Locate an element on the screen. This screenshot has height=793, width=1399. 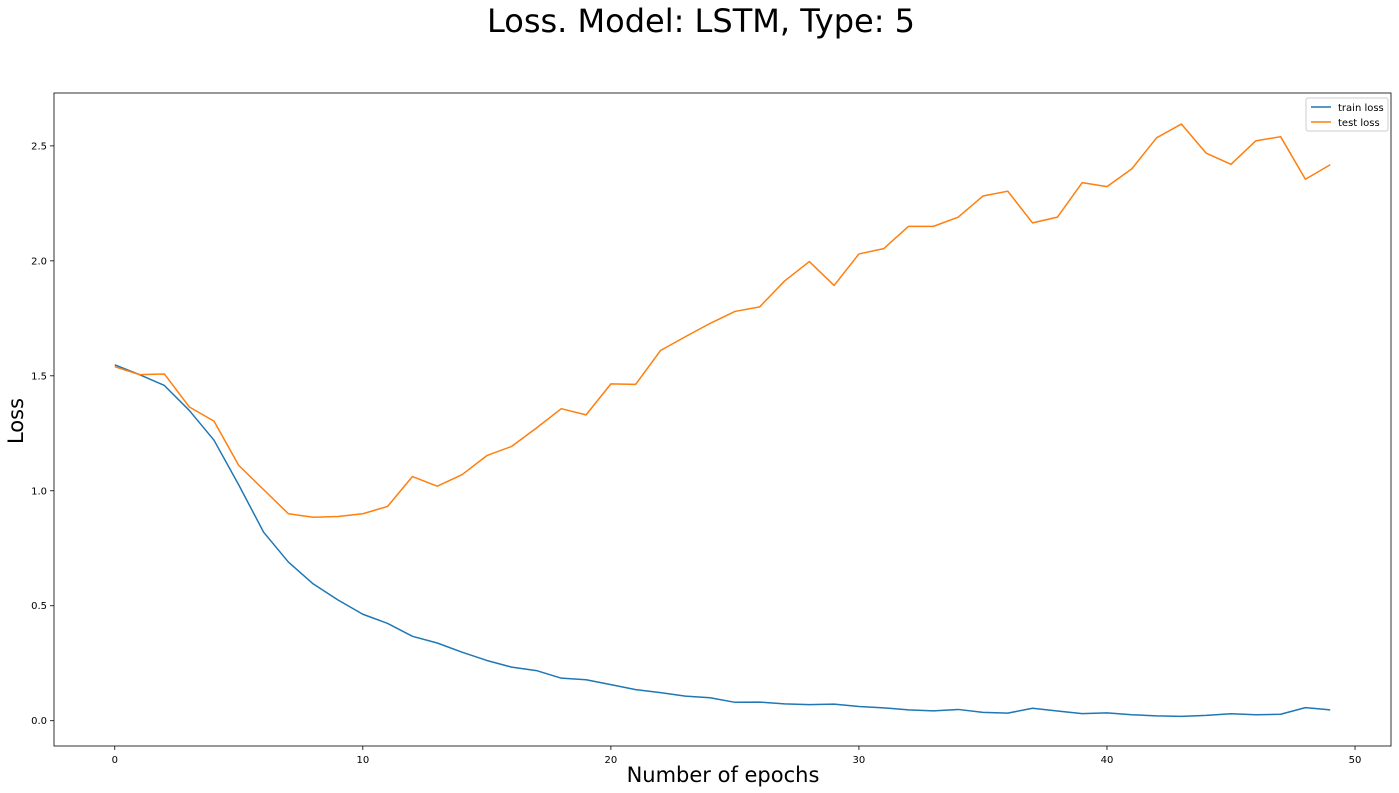
y-tick-label: 0.0 is located at coordinates (39, 721).